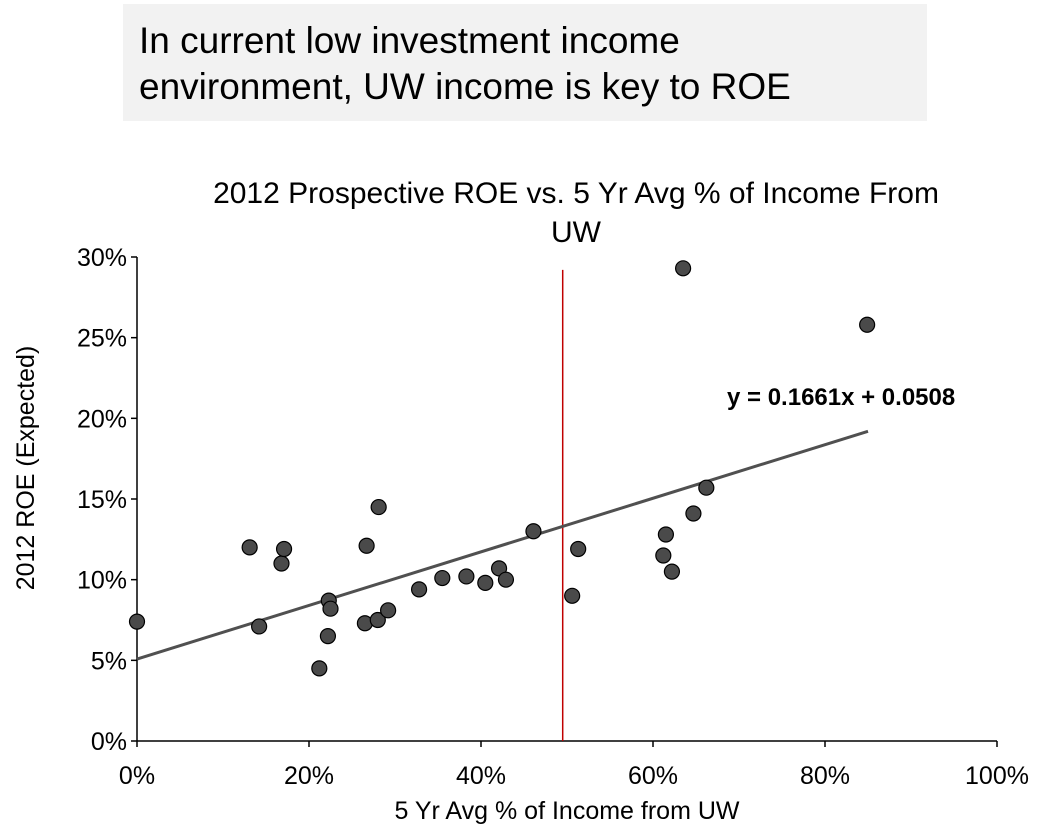  What do you see at coordinates (409, 40) in the screenshot?
I see `headline-line-1: In current low investment income` at bounding box center [409, 40].